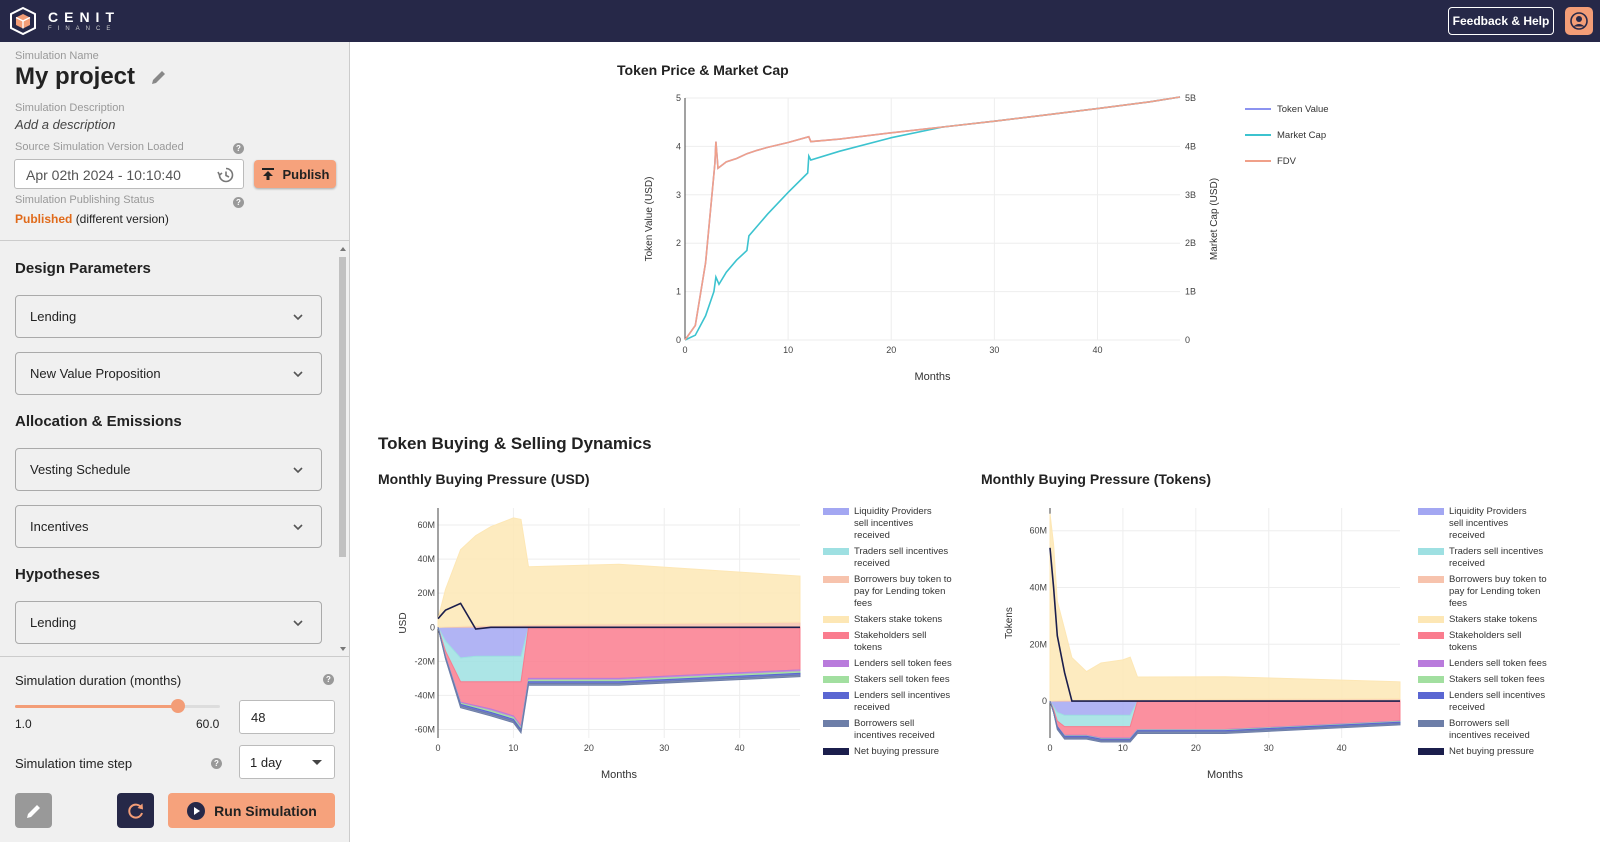  I want to click on user-avatar-button, so click(1579, 21).